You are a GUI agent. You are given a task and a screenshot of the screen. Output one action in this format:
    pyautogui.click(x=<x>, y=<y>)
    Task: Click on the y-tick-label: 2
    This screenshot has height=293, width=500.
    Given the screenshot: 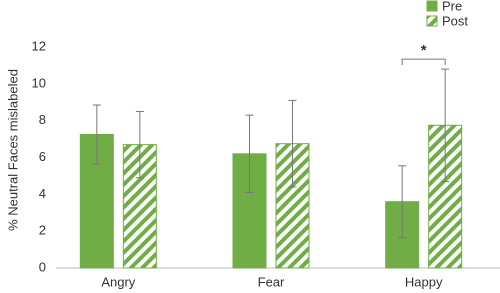 What is the action you would take?
    pyautogui.click(x=42, y=230)
    